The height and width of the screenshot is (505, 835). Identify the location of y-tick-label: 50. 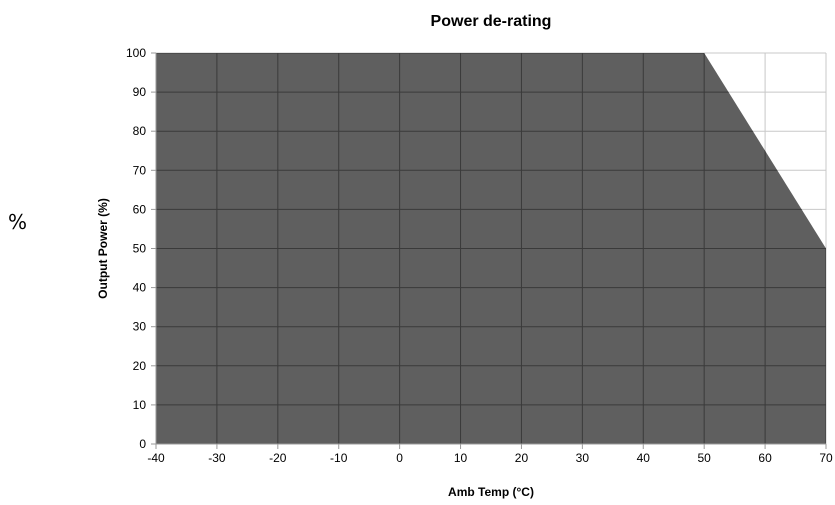
(140, 249).